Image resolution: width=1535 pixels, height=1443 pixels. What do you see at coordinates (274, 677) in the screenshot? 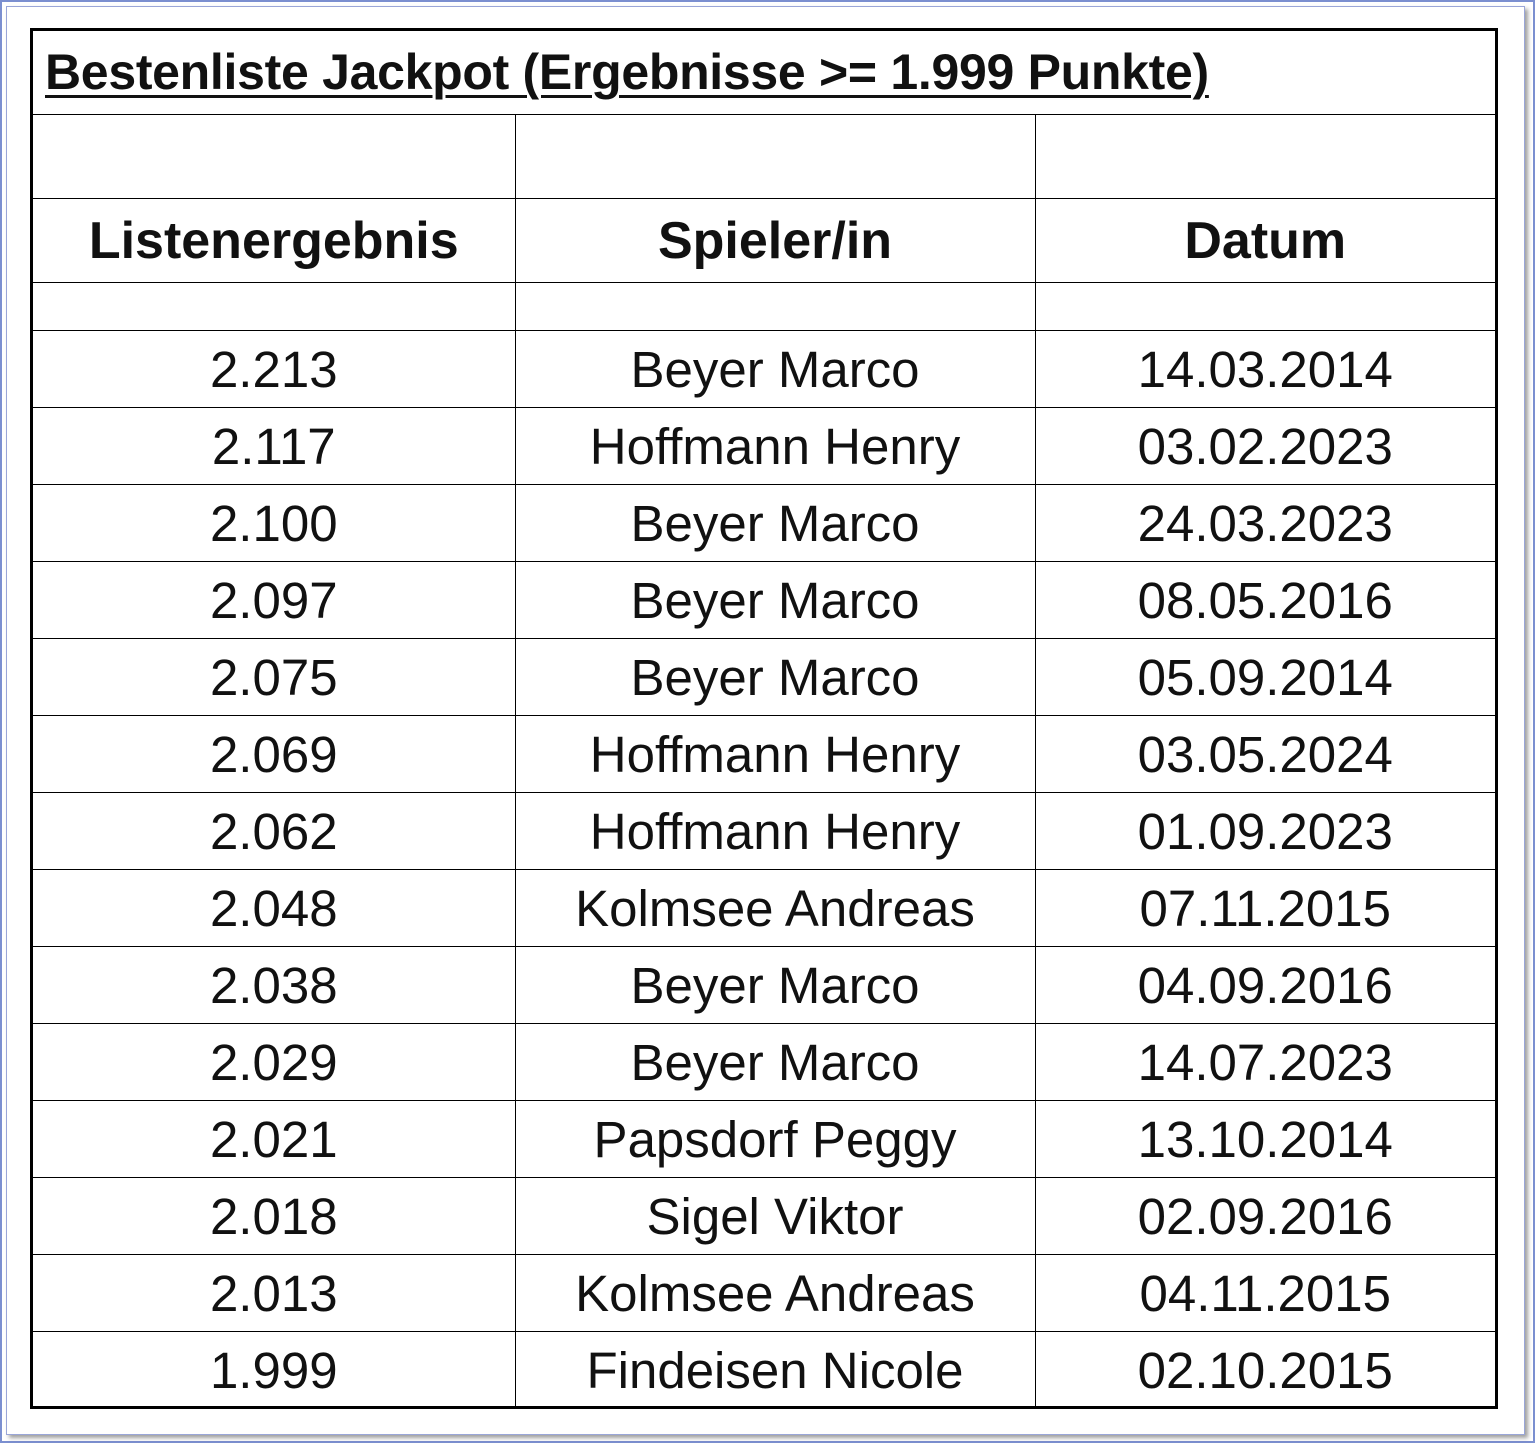
I see `score-cell: 2.075` at bounding box center [274, 677].